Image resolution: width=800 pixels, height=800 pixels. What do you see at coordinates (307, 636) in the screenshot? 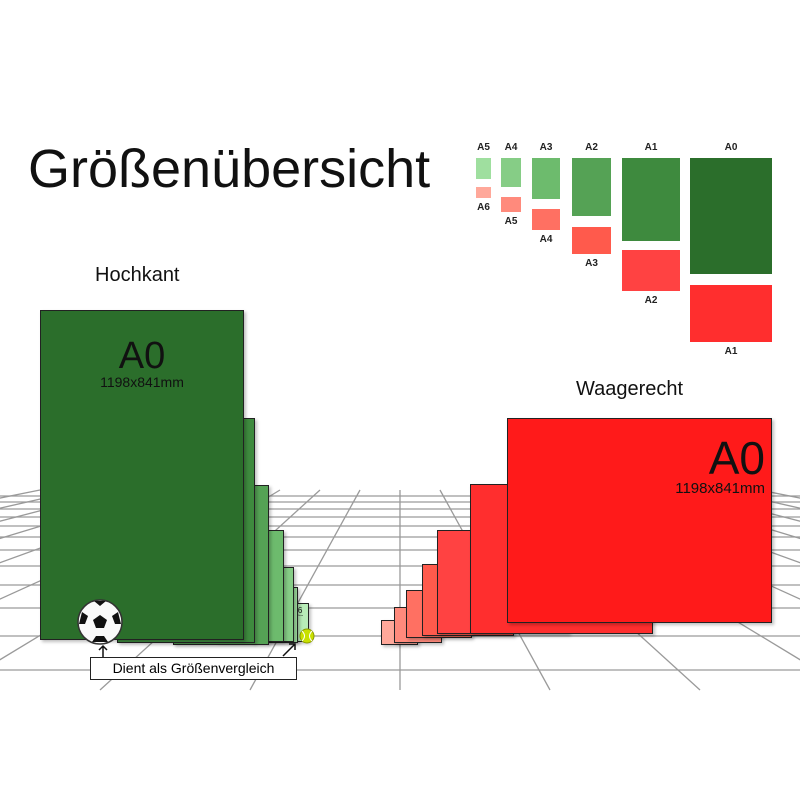
I see `tennis-ball-icon` at bounding box center [307, 636].